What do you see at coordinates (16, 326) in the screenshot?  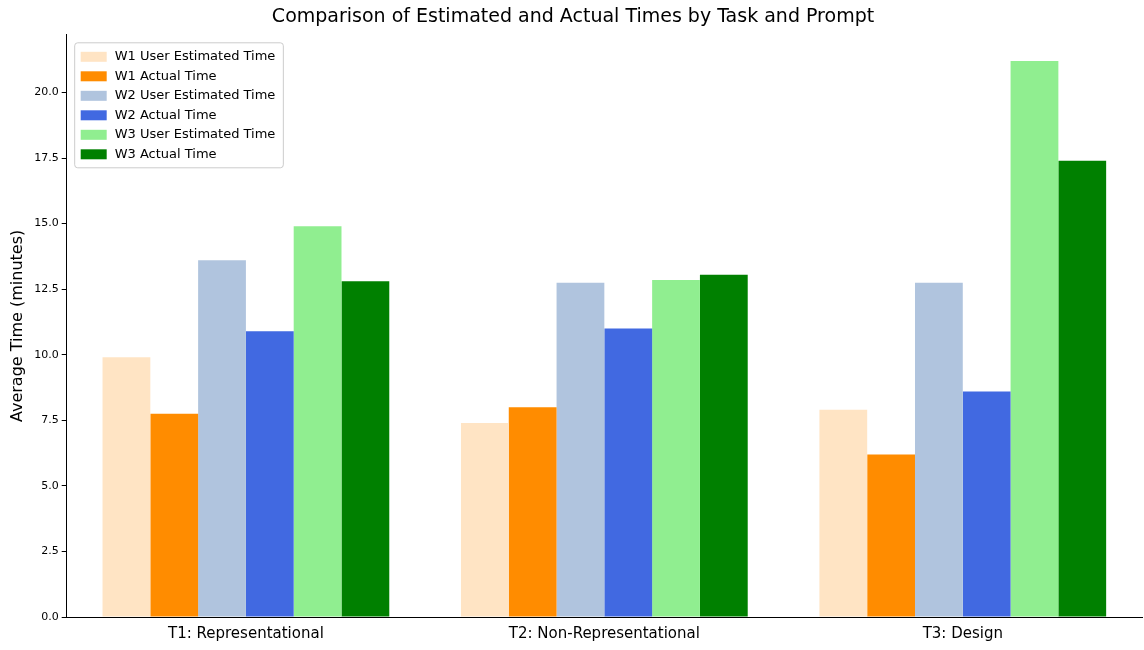 I see `y-axis-title: Average Time (minutes)` at bounding box center [16, 326].